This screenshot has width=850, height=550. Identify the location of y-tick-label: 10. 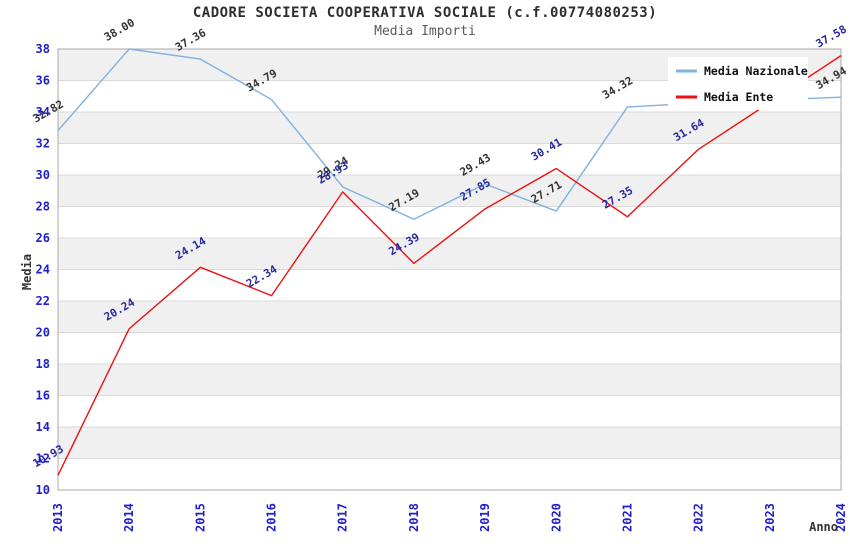
(43, 490).